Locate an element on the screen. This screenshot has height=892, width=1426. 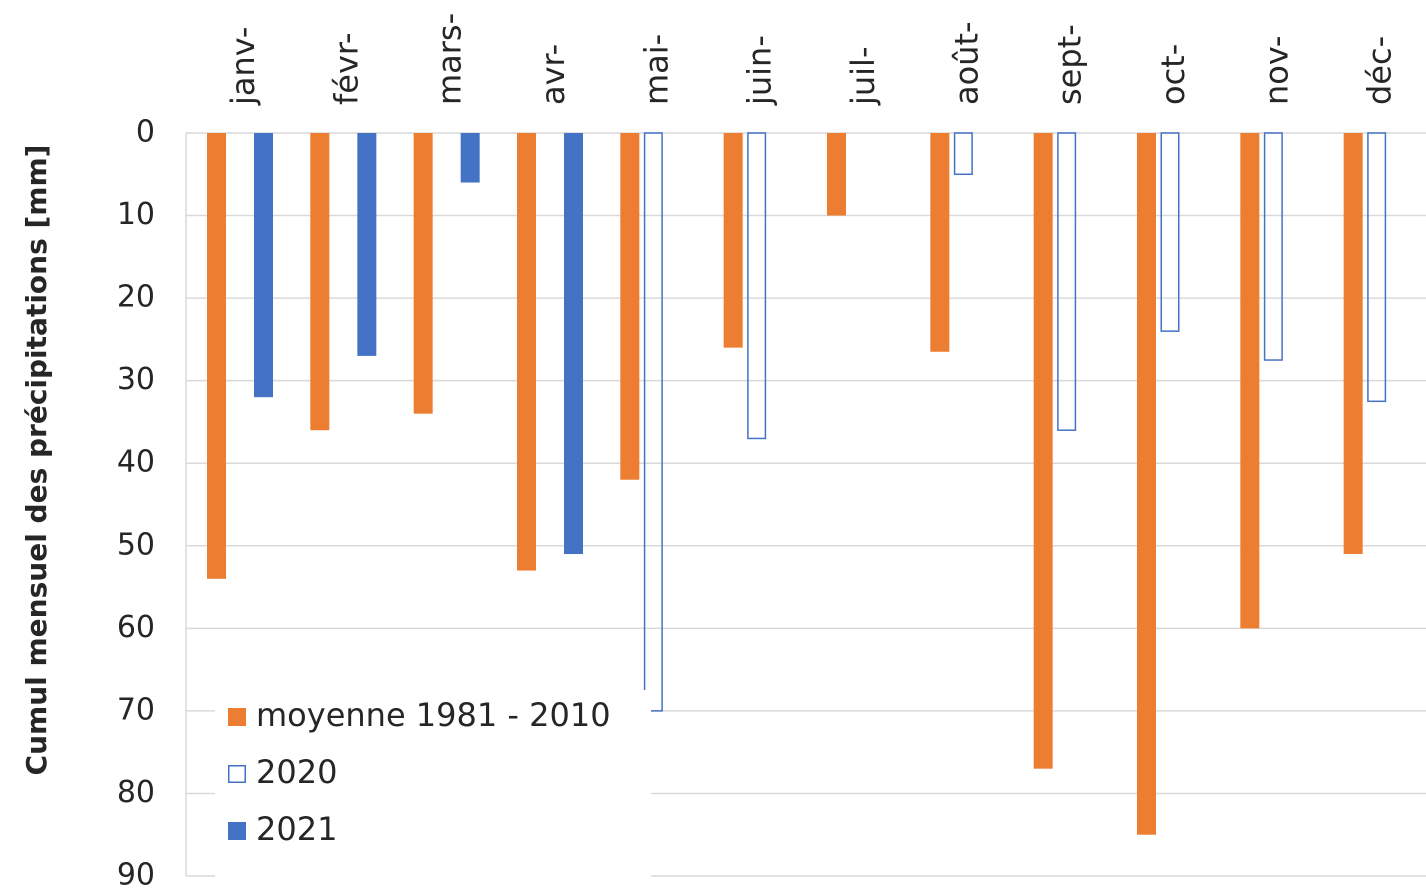
x-tick-label: juin- is located at coordinates (760, 70).